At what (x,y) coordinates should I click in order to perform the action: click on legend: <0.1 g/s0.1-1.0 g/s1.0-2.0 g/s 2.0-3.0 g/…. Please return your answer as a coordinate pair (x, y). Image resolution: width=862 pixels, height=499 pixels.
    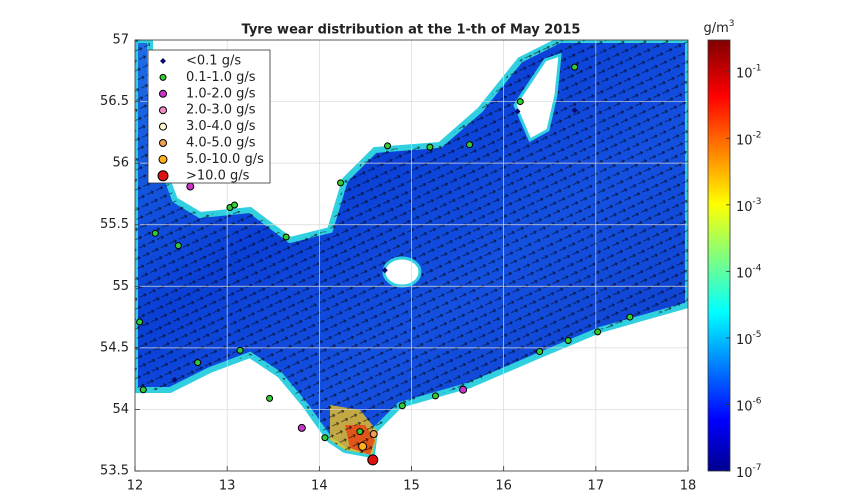
    Looking at the image, I should click on (209, 116).